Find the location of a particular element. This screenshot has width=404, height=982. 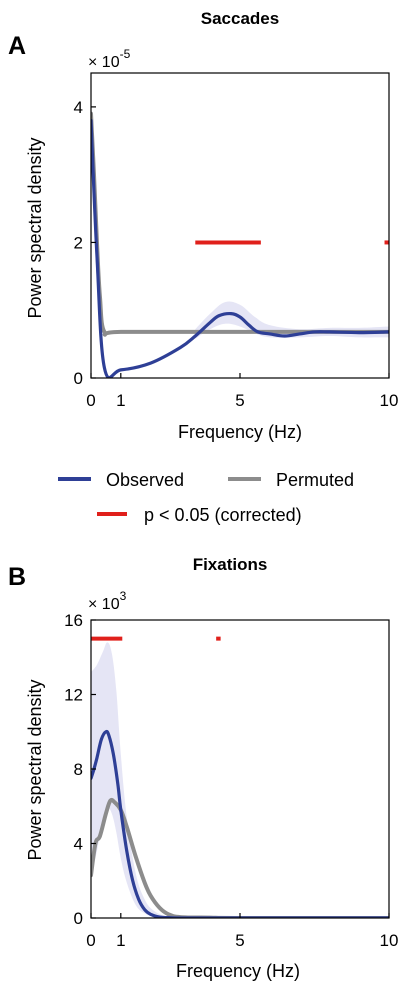

y-tick-label-a-4: 4 is located at coordinates (78, 107).